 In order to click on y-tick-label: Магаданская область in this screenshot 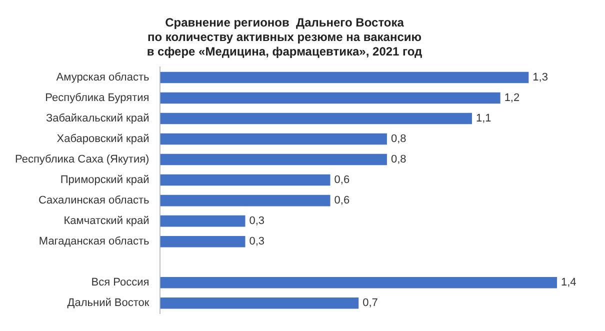, I will do `click(94, 242)`.